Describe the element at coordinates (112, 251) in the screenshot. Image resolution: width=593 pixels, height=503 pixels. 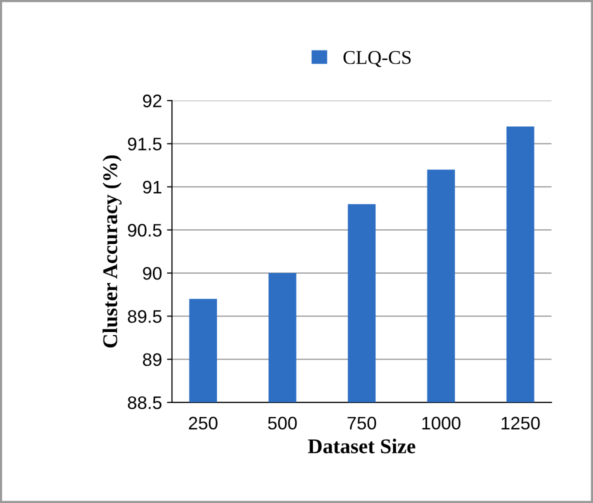
I see `y-axis-title: Cluster Accuracy (%)` at that location.